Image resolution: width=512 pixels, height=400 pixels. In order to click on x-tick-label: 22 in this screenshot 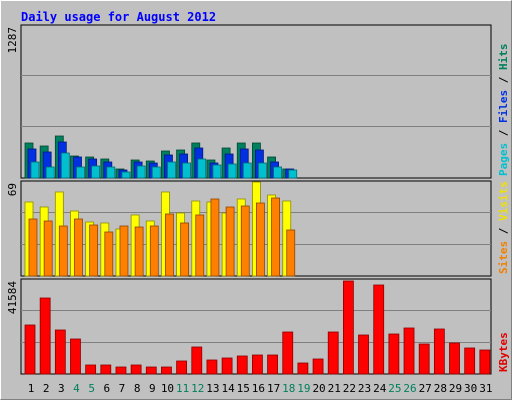, I will do `click(349, 388)`.